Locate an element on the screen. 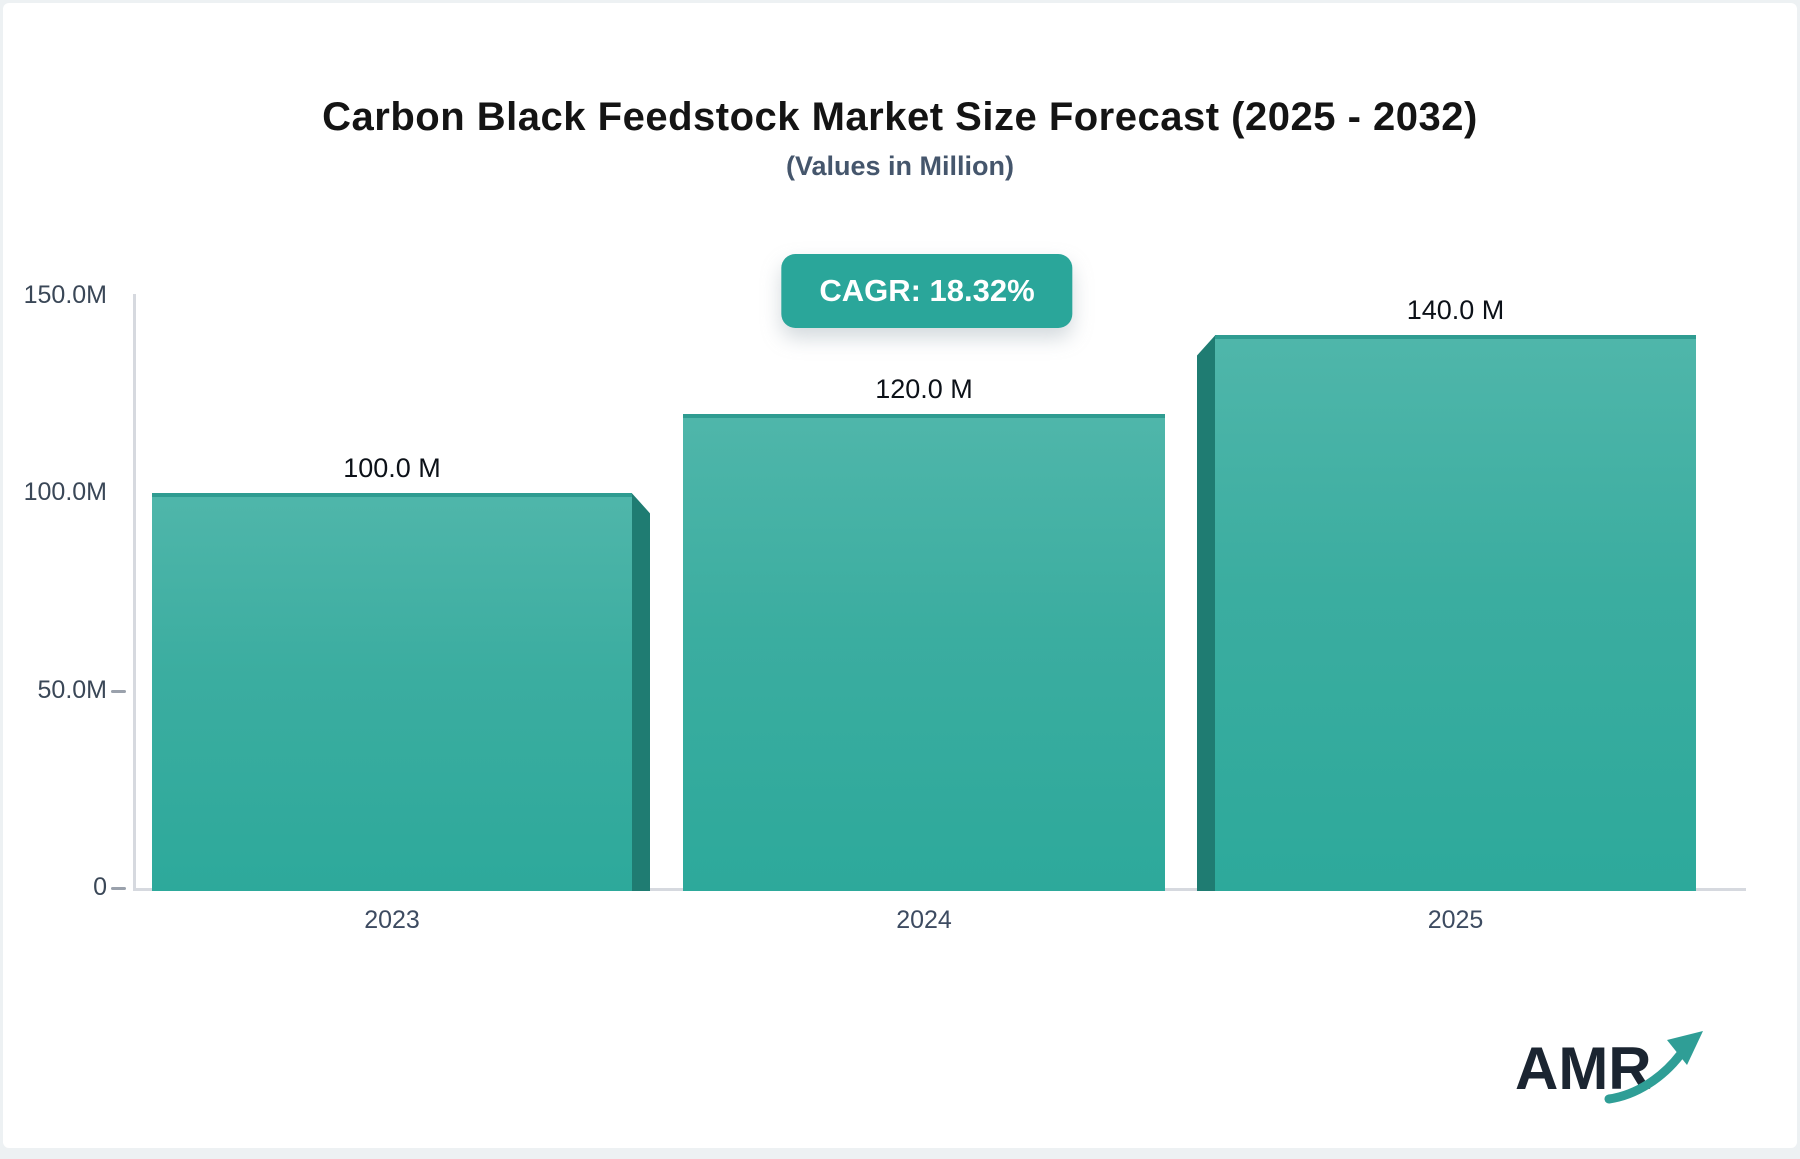  bar-value-label-2023: 100.0 M is located at coordinates (392, 468).